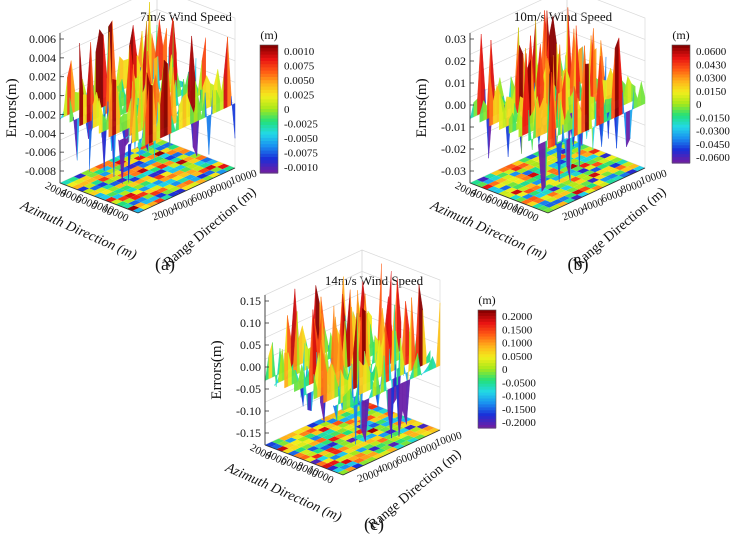  Describe the element at coordinates (453, 149) in the screenshot. I see `z-tick-label: -0.02` at that location.